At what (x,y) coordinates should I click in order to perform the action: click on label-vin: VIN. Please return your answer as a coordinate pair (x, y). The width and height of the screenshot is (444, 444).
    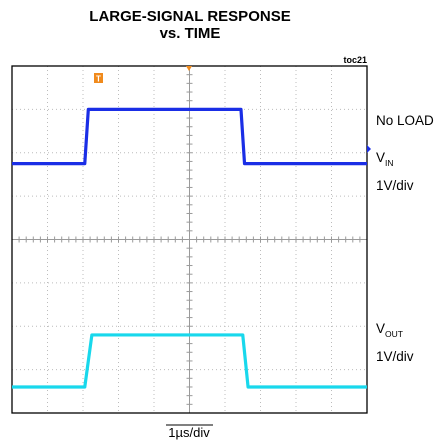
    Looking at the image, I should click on (385, 159).